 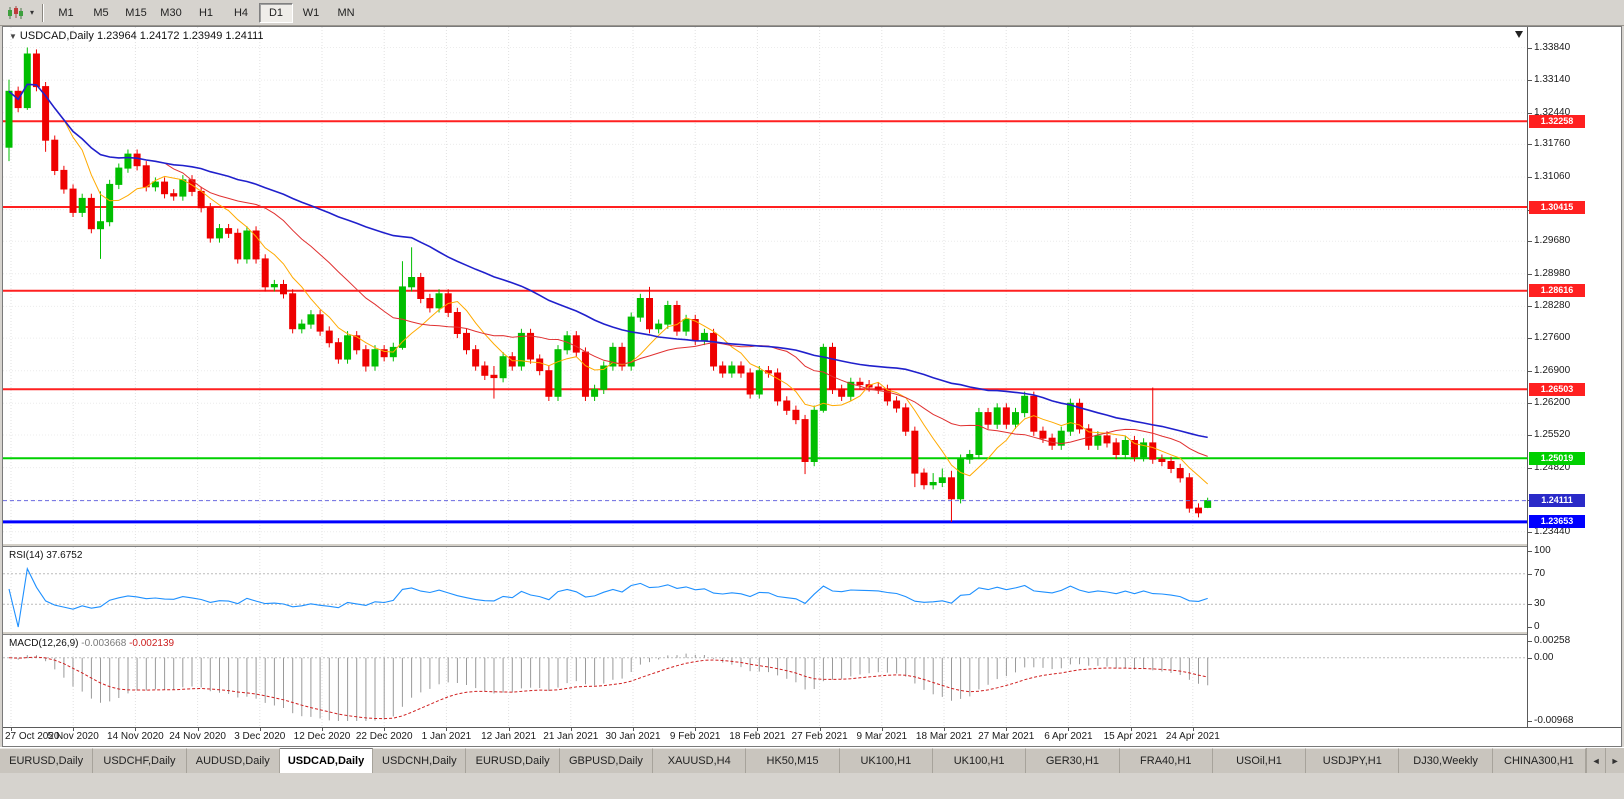 What do you see at coordinates (1595, 760) in the screenshot?
I see `tab-scroll-left-icon: ◄` at bounding box center [1595, 760].